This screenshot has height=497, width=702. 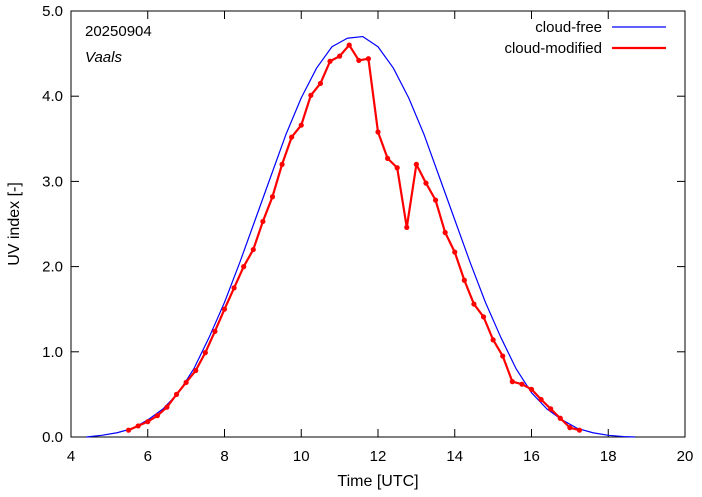 I want to click on y-tick-label: 0.0, so click(x=52, y=437).